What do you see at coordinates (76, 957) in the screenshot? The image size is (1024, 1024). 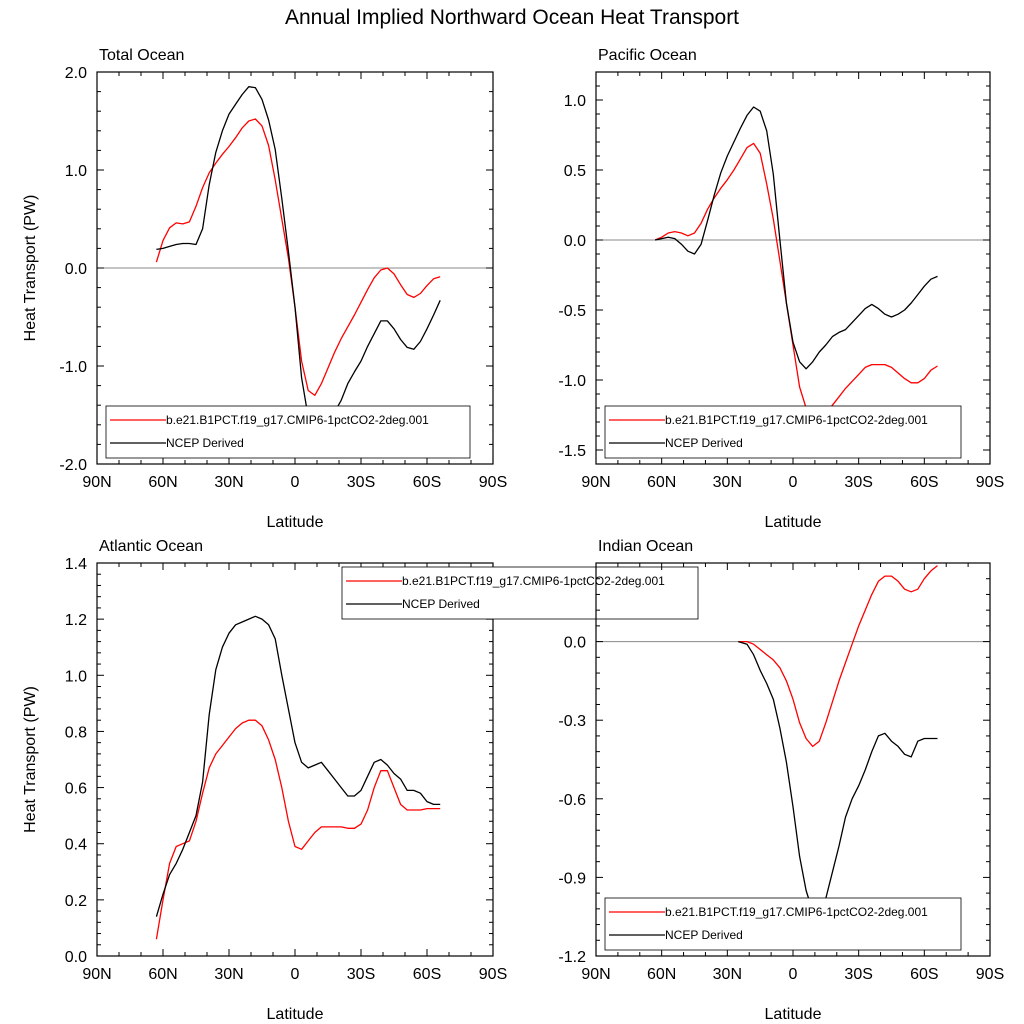 I see `atlantic-ocean-y-tick-label: 0.0` at bounding box center [76, 957].